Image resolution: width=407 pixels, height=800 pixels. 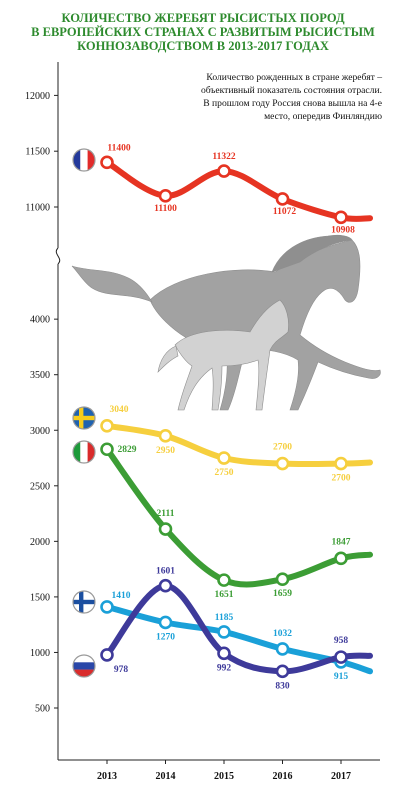 I want to click on data-label-france: 10908, so click(x=343, y=230).